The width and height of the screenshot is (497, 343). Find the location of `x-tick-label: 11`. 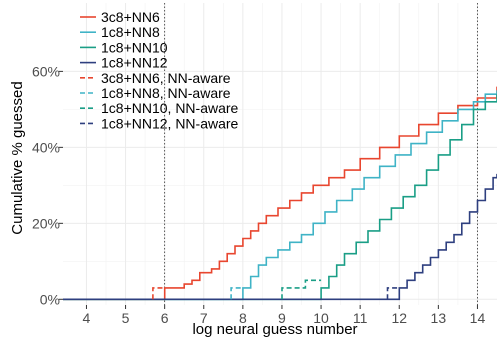

x-tick-label: 11 is located at coordinates (360, 318).